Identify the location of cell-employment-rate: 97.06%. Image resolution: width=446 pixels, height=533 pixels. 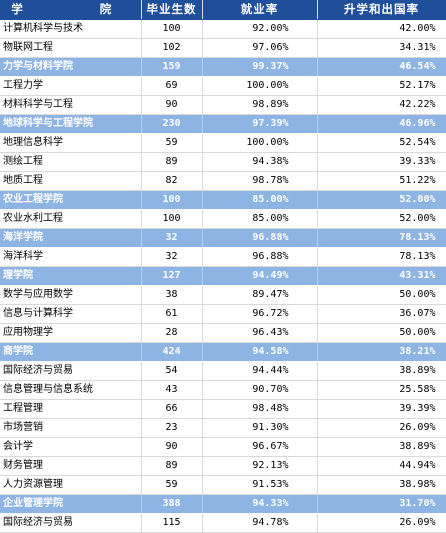
(260, 48).